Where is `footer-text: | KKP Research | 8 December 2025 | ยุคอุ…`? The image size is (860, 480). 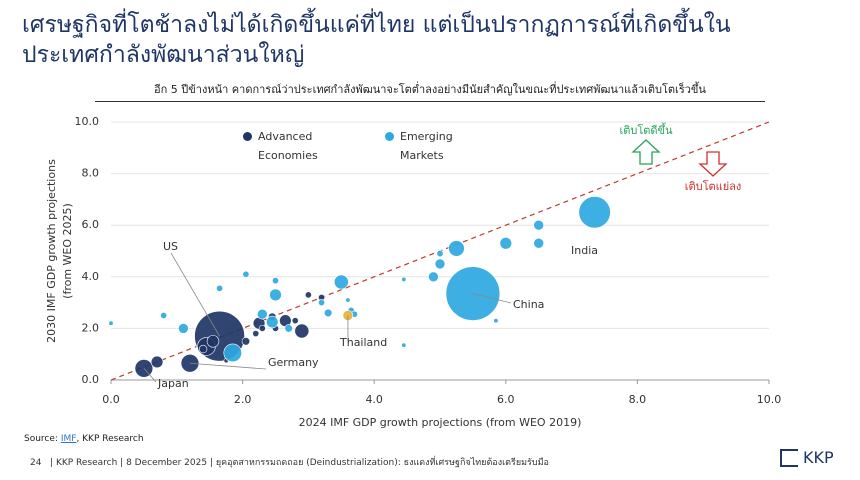
footer-text: | KKP Research | 8 December 2025 | ยุคอุ… is located at coordinates (299, 463).